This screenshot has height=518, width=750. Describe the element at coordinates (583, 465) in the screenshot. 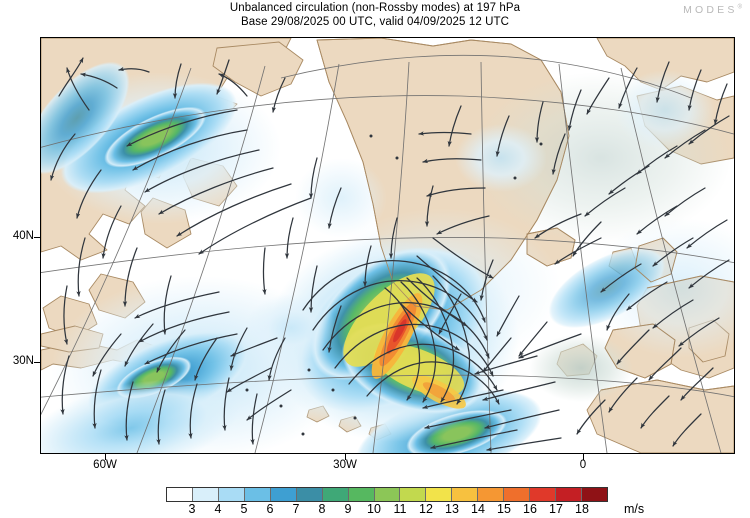

I see `axis-label-x-2: 0` at that location.